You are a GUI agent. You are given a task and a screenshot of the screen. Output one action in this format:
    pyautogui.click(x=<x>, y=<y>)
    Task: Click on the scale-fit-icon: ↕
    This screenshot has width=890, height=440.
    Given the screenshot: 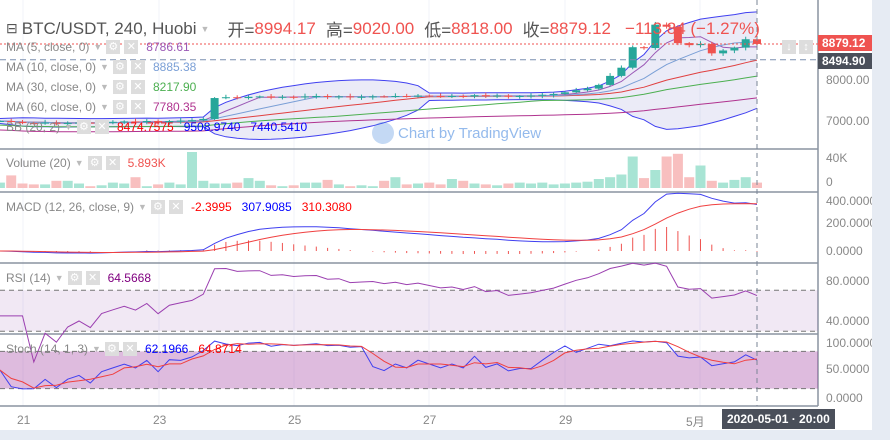 What is the action you would take?
    pyautogui.click(x=806, y=47)
    